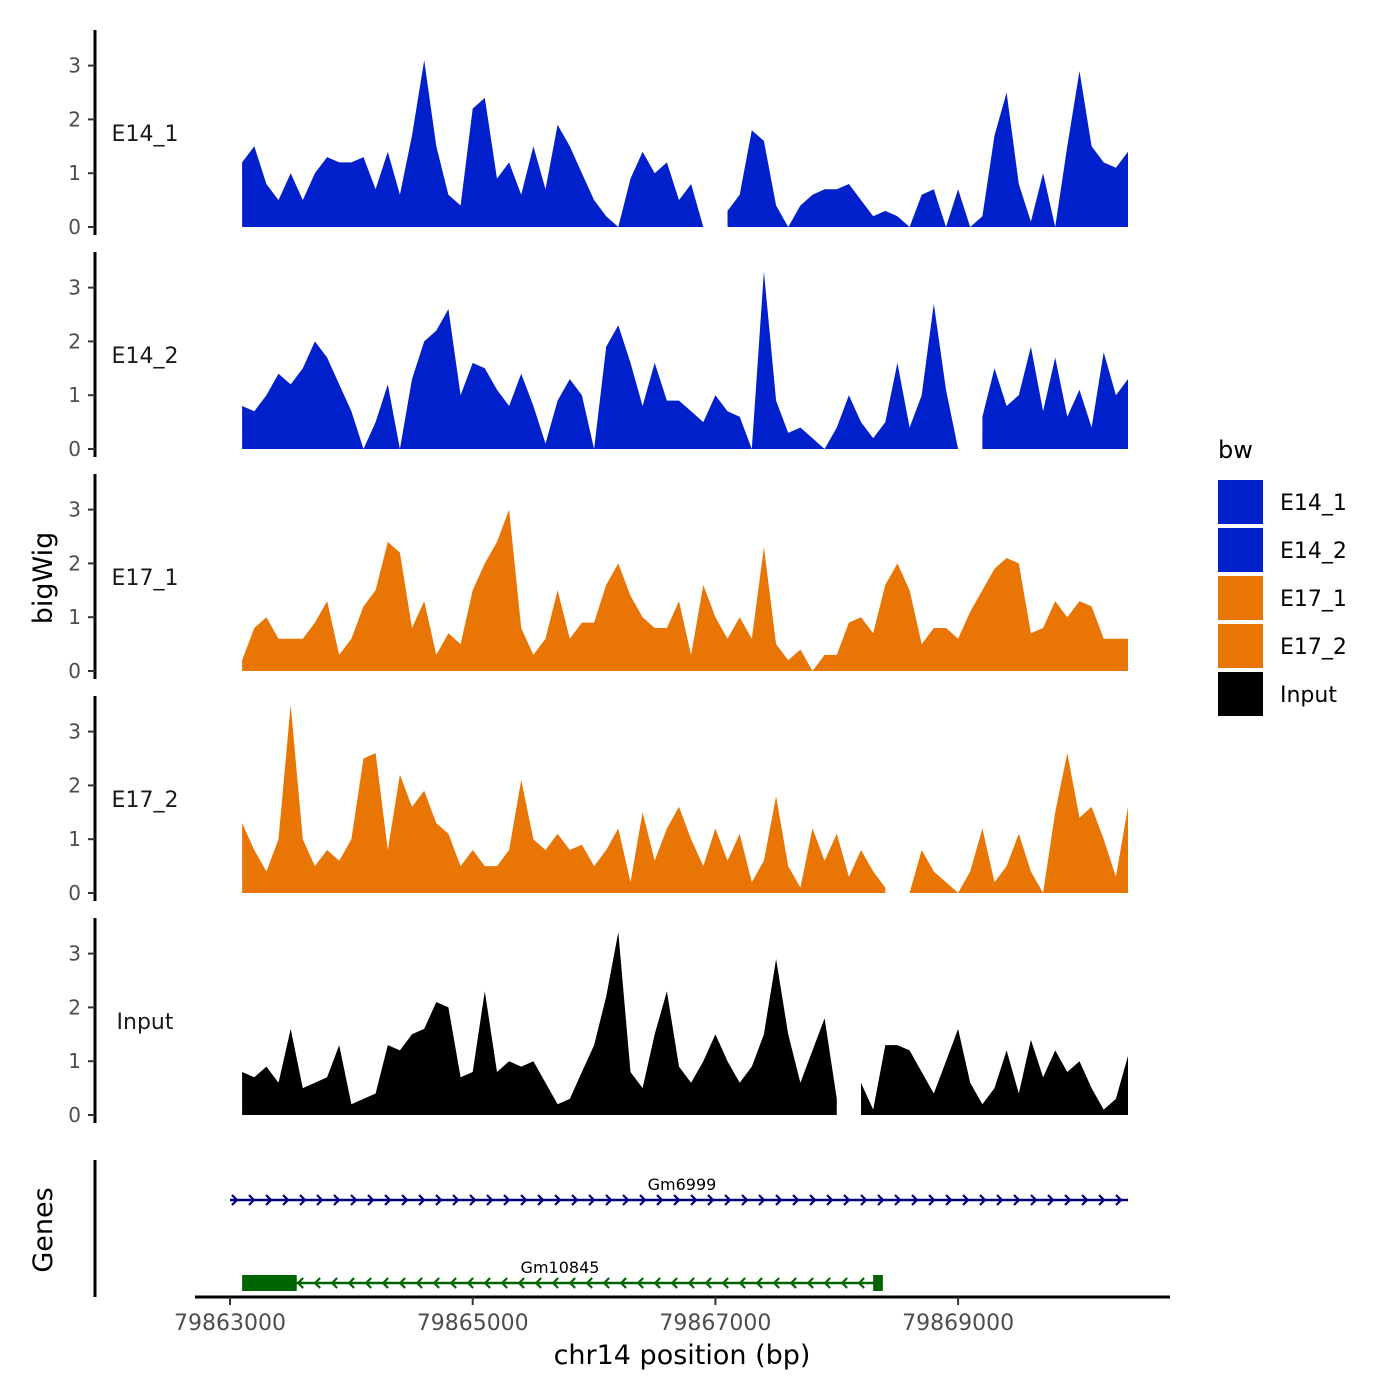 This screenshot has height=1400, width=1400. I want to click on x-axis-title: chr14 position (bp), so click(682, 1355).